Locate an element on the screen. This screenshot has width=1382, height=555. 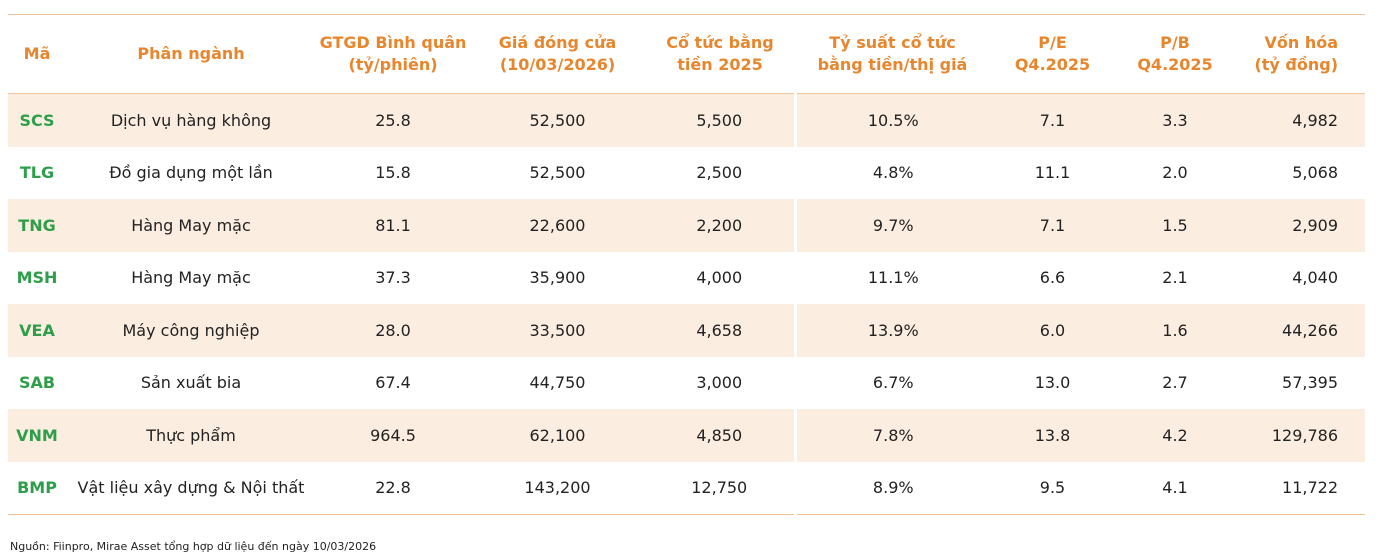
table-cell: 6.7% is located at coordinates (891, 382).